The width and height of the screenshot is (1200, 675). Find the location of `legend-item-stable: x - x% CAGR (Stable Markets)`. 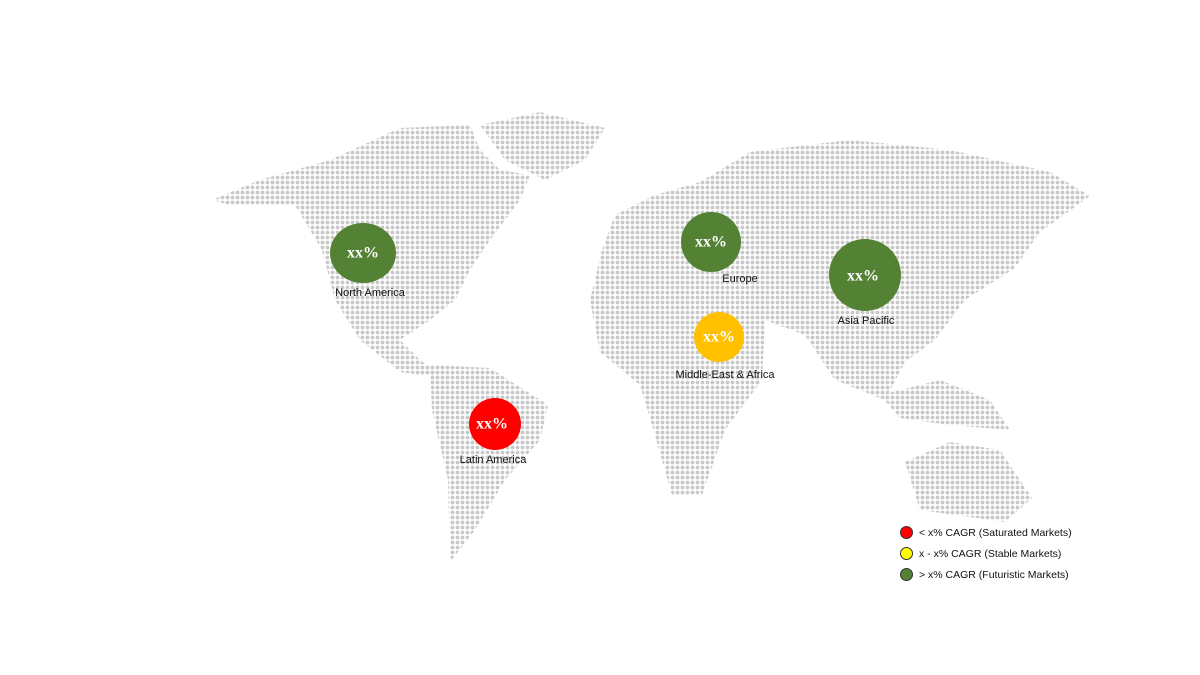

legend-item-stable: x - x% CAGR (Stable Markets) is located at coordinates (986, 553).